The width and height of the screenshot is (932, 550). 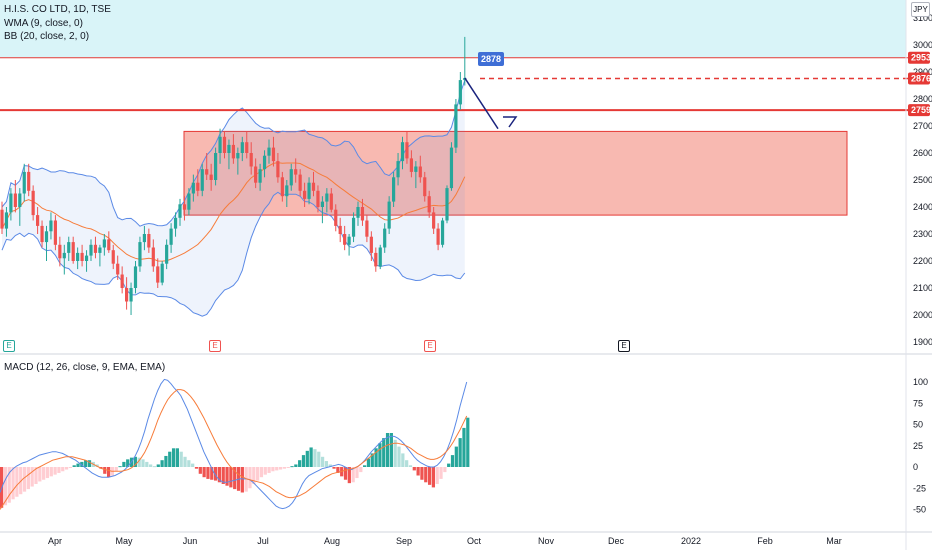 What do you see at coordinates (332, 541) in the screenshot?
I see `x-tick-label: Aug` at bounding box center [332, 541].